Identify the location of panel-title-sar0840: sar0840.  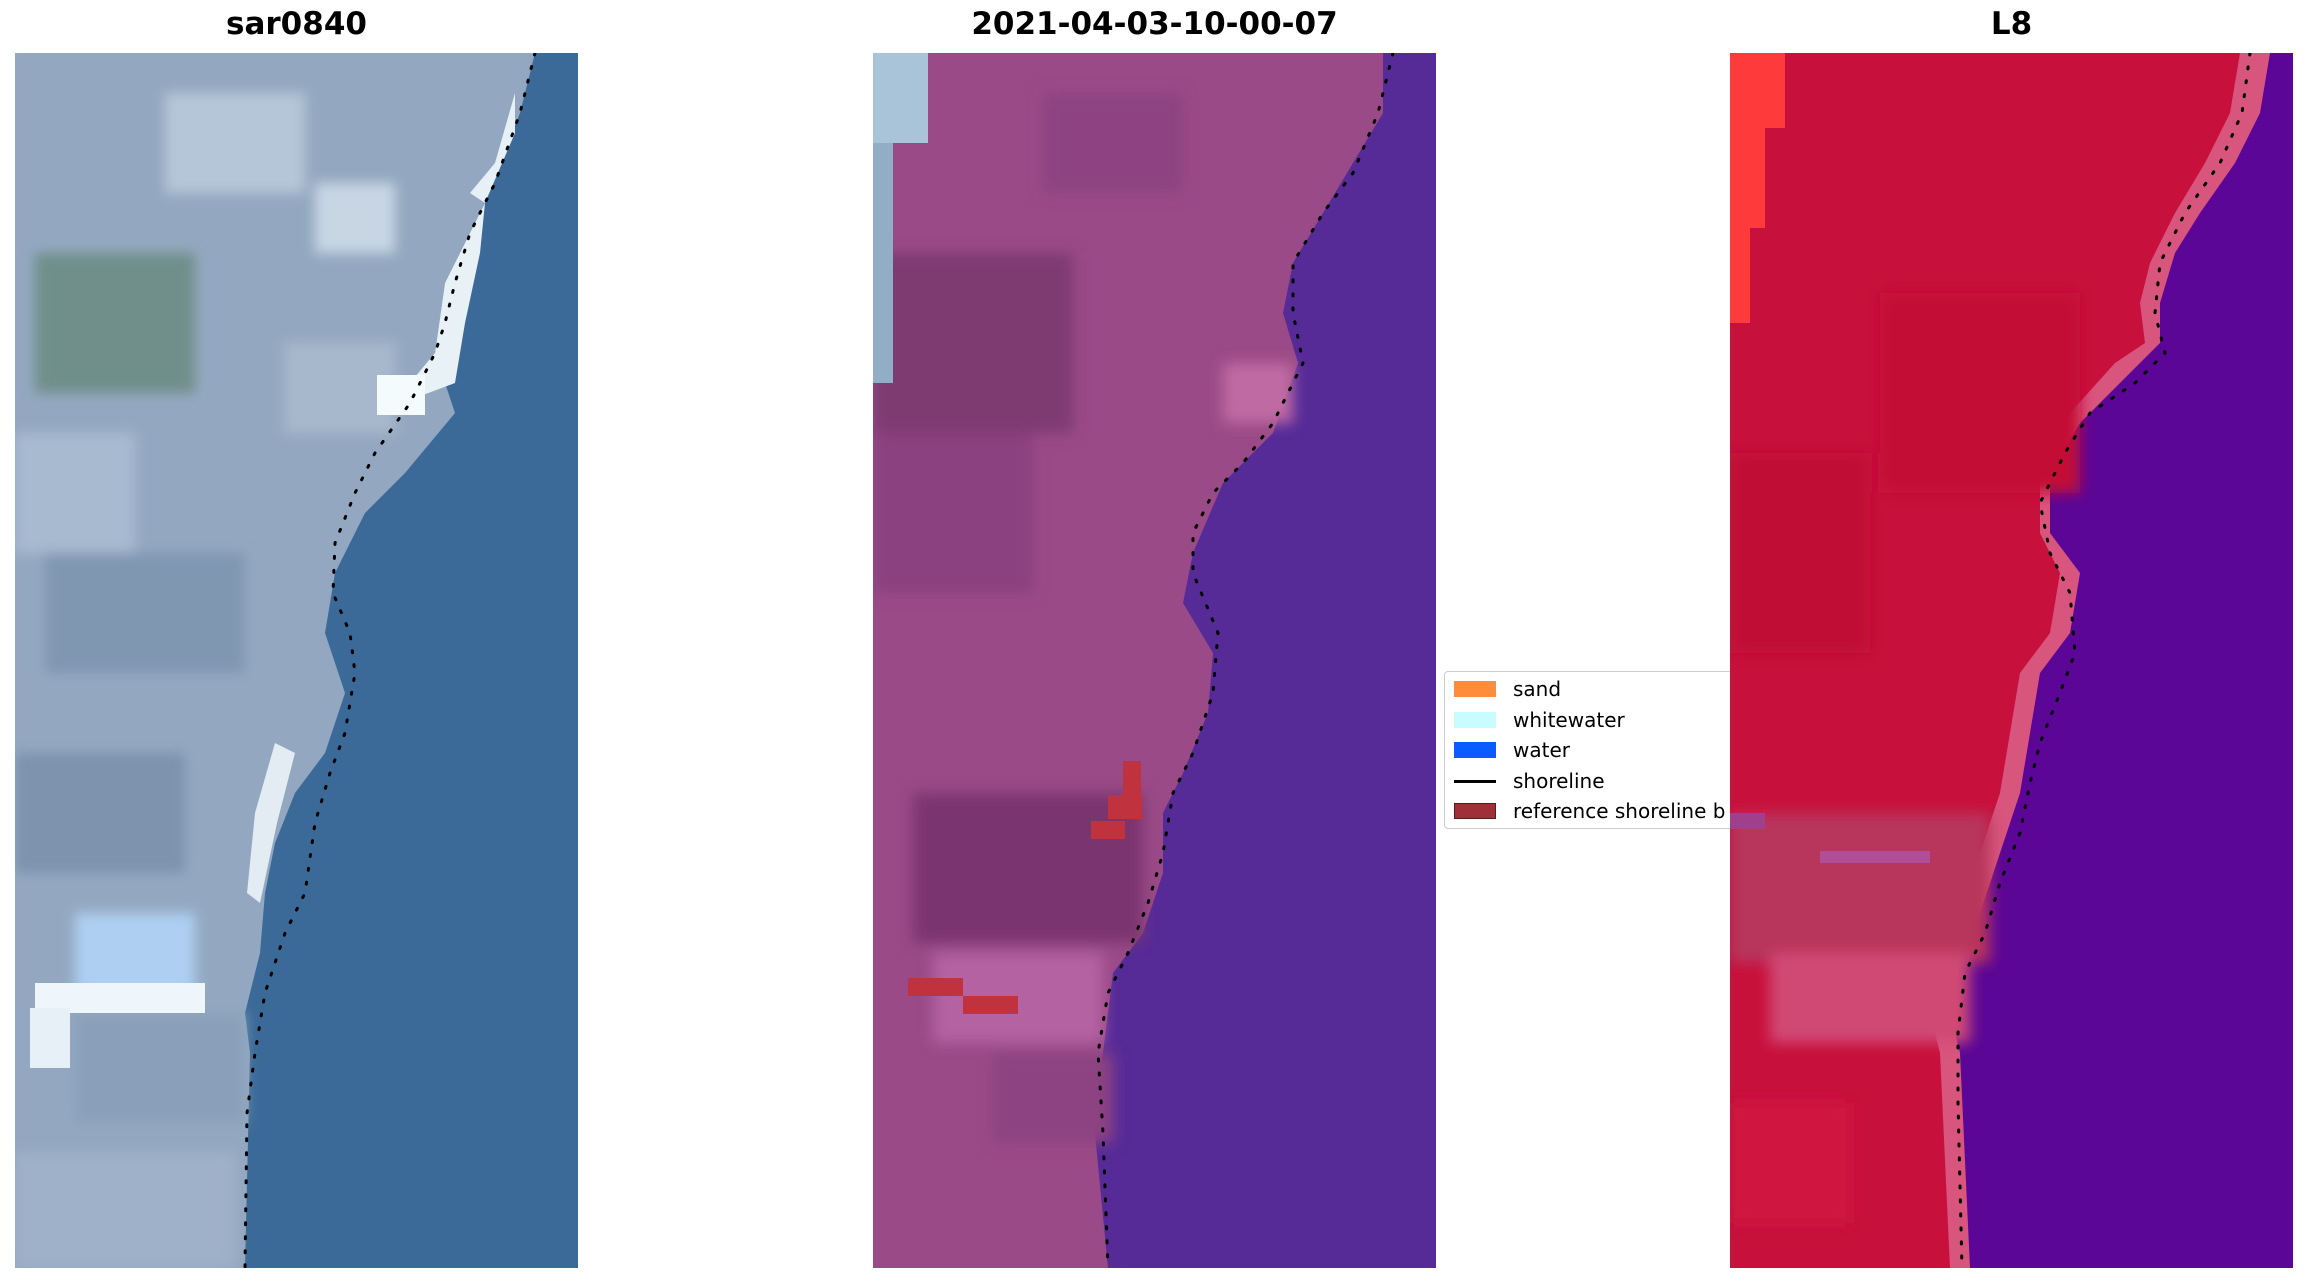
(296, 24).